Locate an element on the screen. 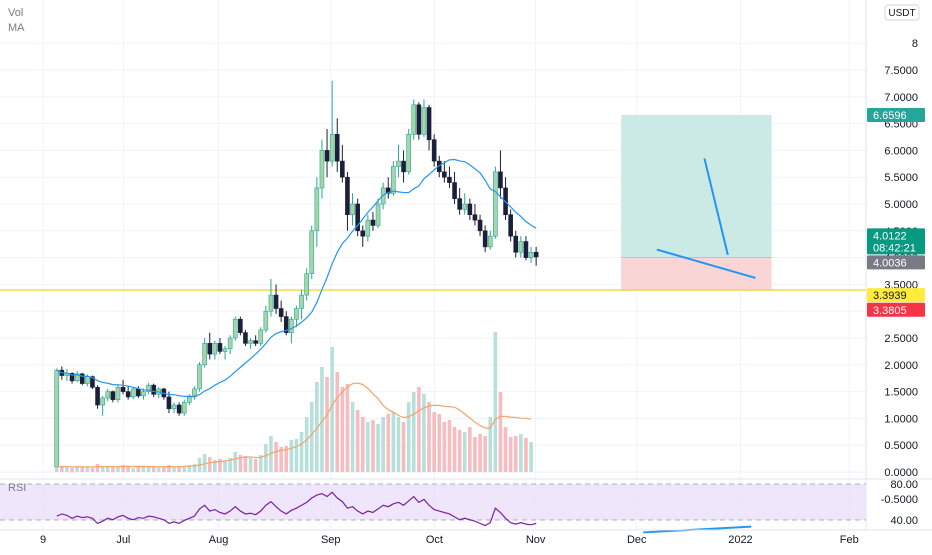 This screenshot has height=555, width=932. rsi-pane is located at coordinates (466, 506).